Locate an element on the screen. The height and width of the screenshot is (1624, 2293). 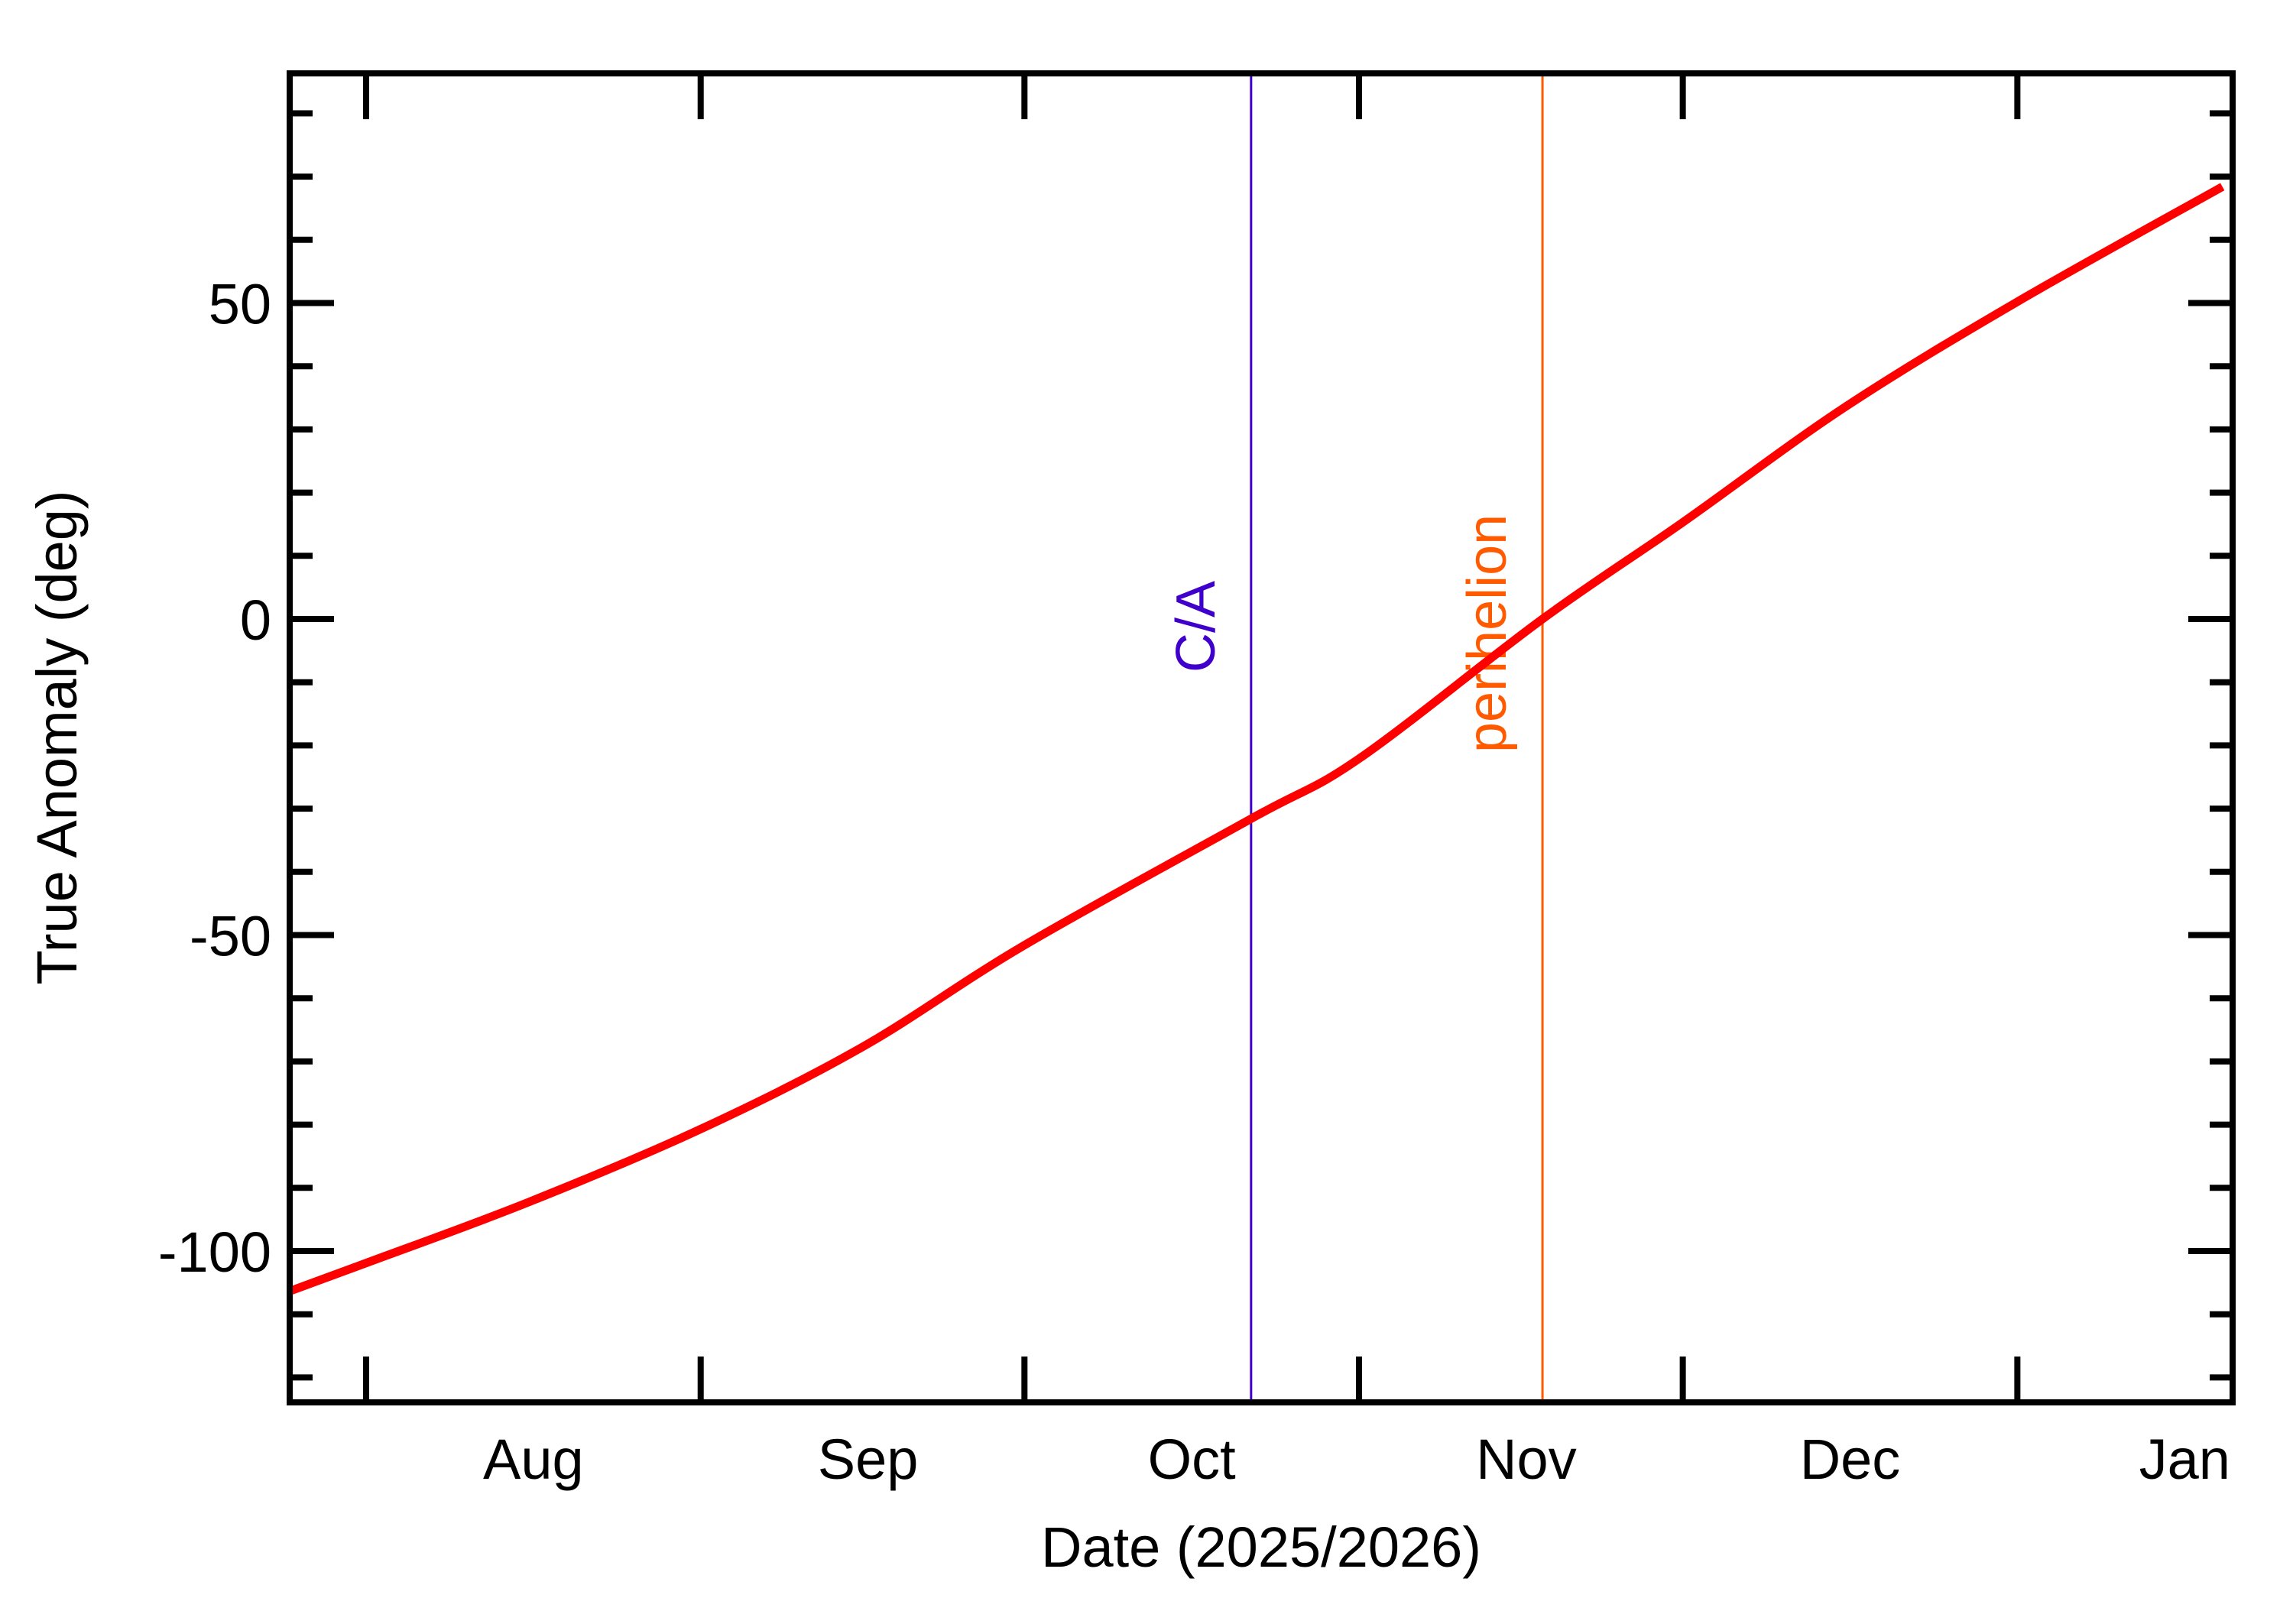
annotation-lines: C/A perihelion is located at coordinates (1355, 737).